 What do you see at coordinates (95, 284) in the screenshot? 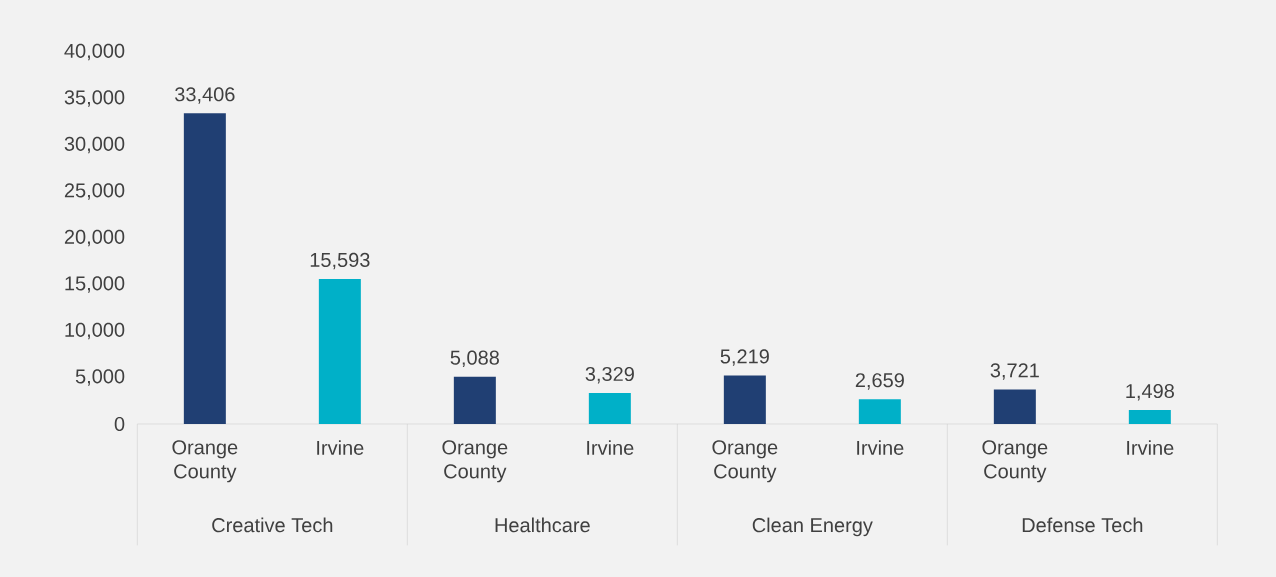
I see `y-tick-label: 15,000` at bounding box center [95, 284].